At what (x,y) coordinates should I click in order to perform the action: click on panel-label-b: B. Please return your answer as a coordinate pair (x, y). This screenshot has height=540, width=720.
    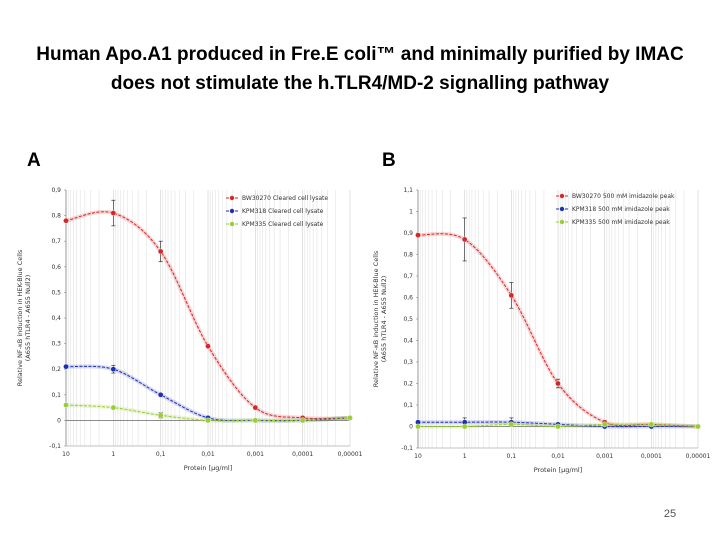
    Looking at the image, I should click on (389, 160).